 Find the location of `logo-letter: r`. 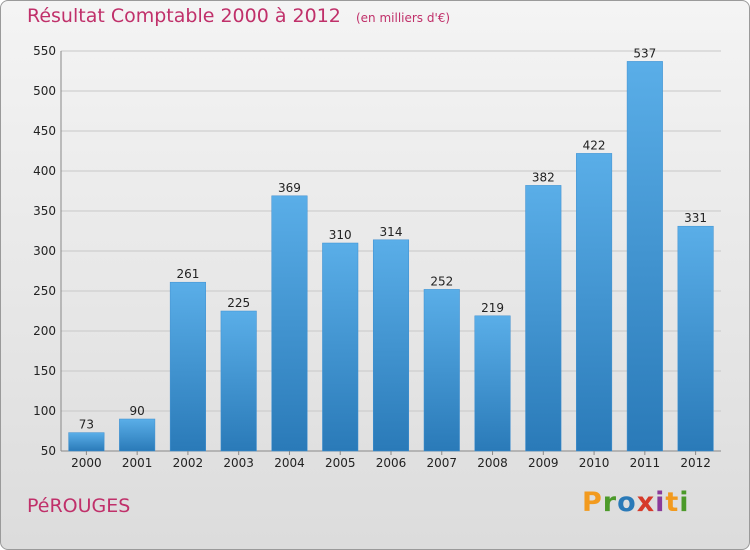

logo-letter: r is located at coordinates (610, 502).